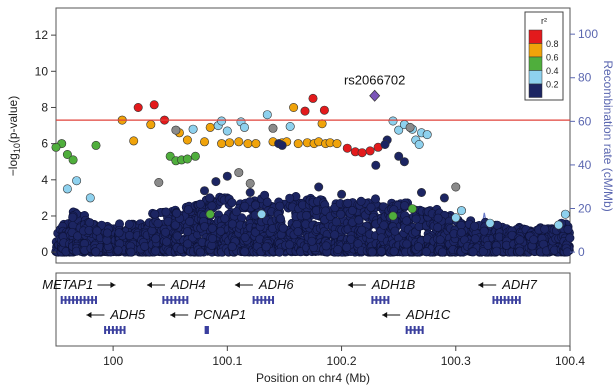 The width and height of the screenshot is (615, 387). Describe the element at coordinates (552, 58) in the screenshot. I see `legend-label: 0.6` at that location.